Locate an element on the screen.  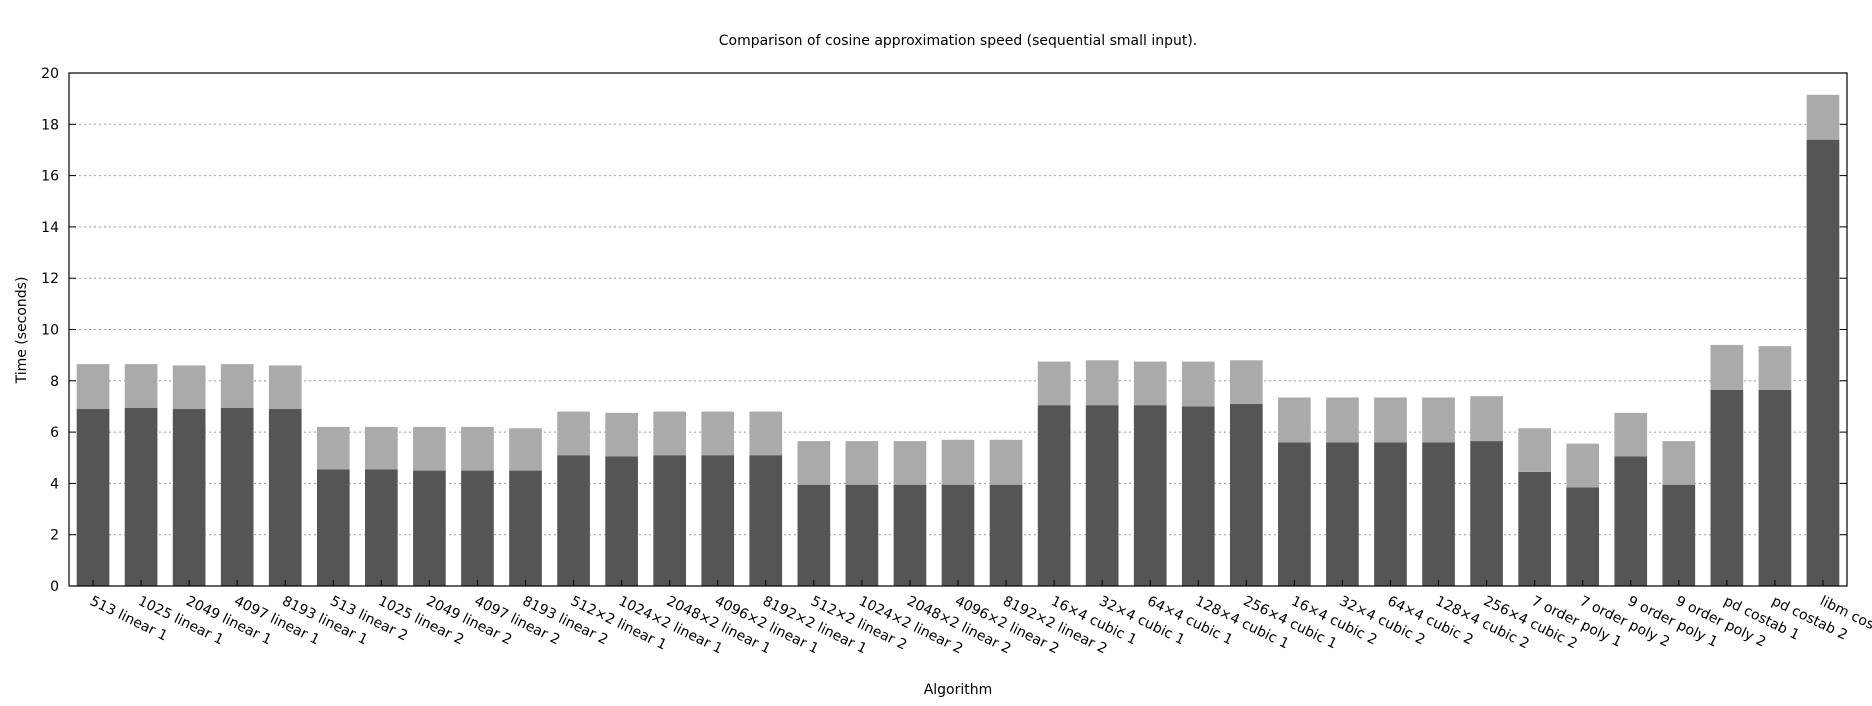
y-tick-label: 6 is located at coordinates (54, 433).